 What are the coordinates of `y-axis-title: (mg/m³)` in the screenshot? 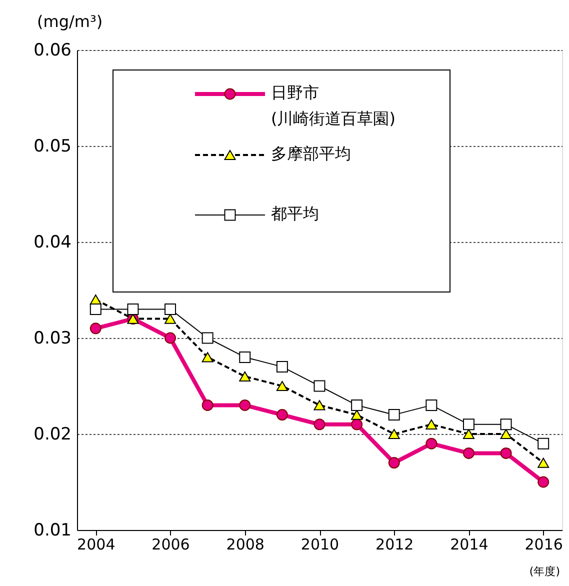 It's located at (70, 21).